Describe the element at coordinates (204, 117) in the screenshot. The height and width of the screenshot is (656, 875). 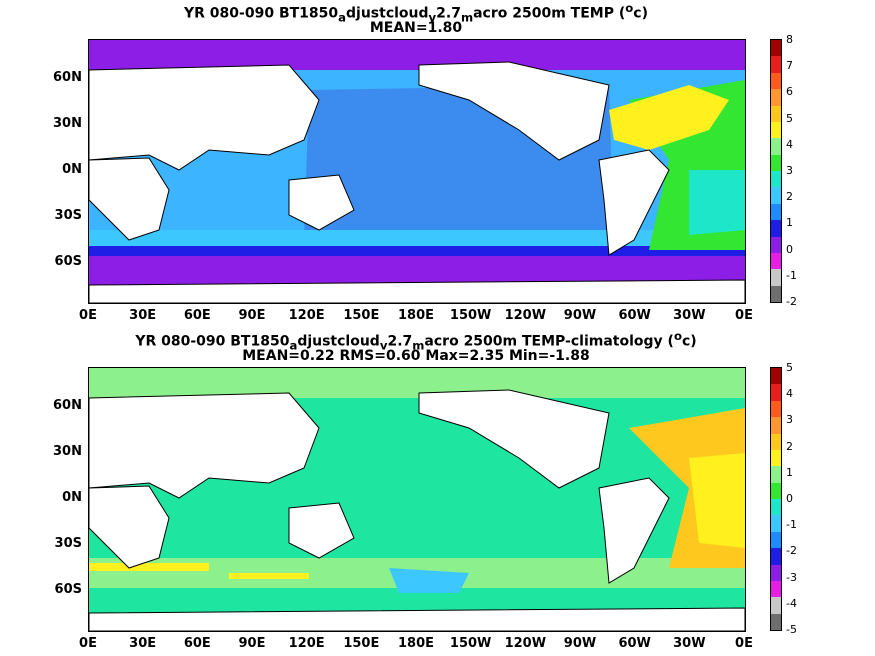
I see `panel1-eurasia` at that location.